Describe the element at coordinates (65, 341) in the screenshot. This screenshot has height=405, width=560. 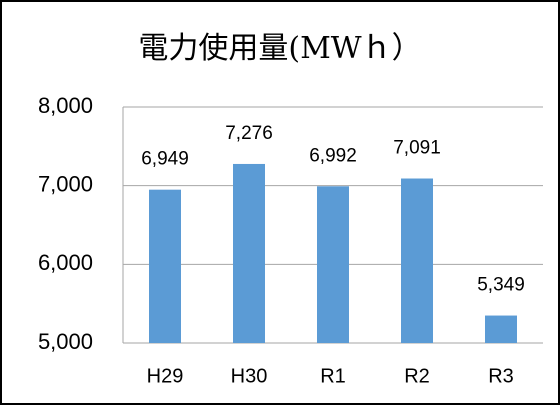
I see `y-tick-label: 5,000` at that location.